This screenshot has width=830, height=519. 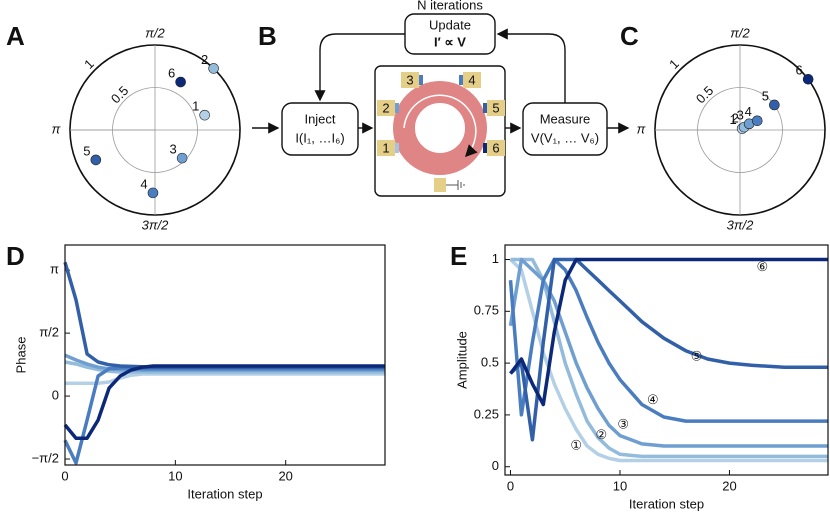 What do you see at coordinates (697, 355) in the screenshot?
I see `annotation: ⑤` at bounding box center [697, 355].